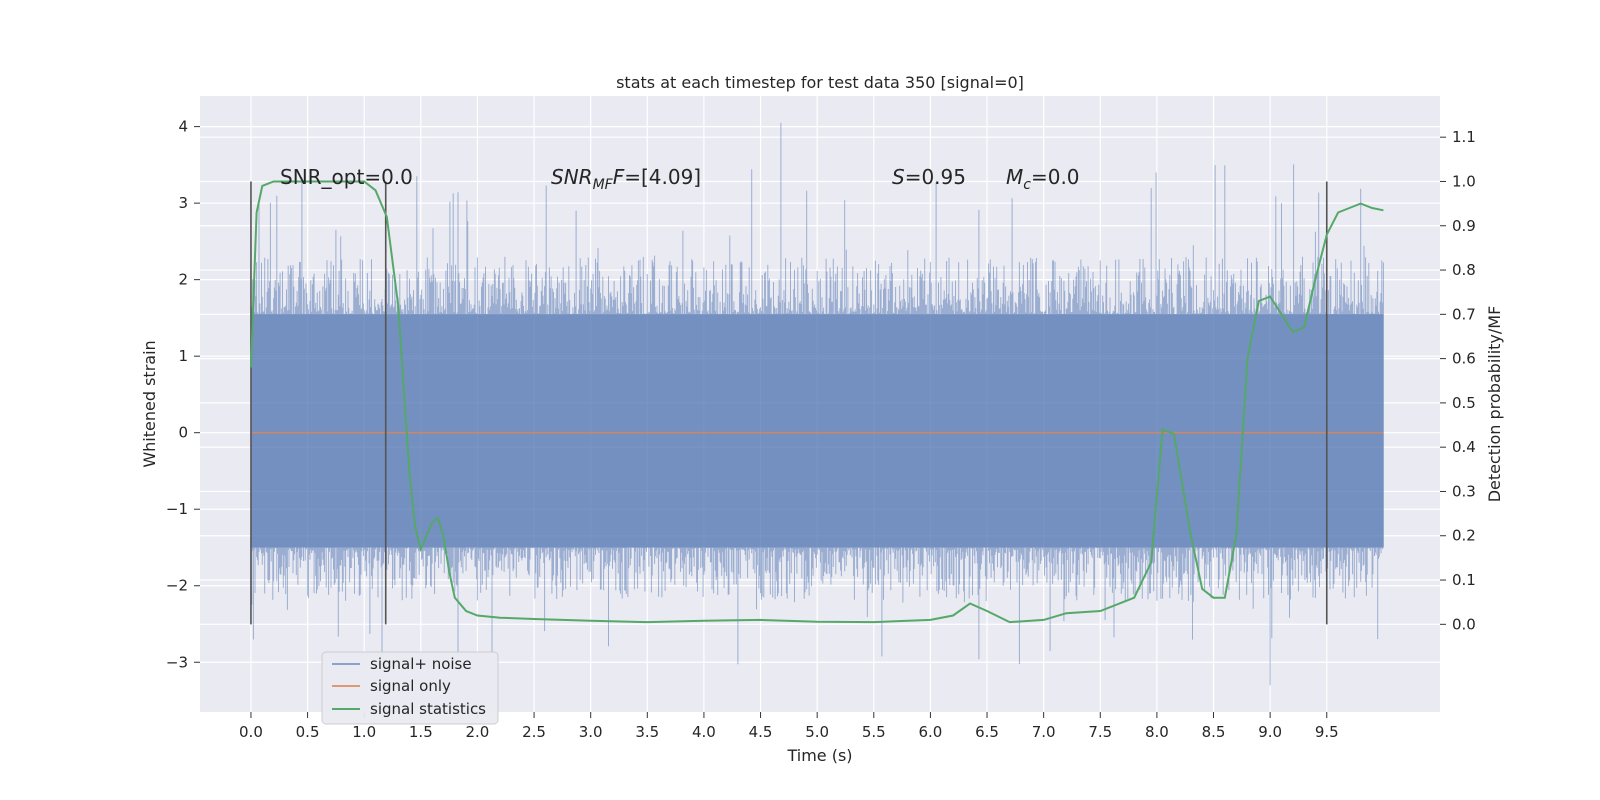  What do you see at coordinates (478, 732) in the screenshot?
I see `x-tick-label: 2.0` at bounding box center [478, 732].